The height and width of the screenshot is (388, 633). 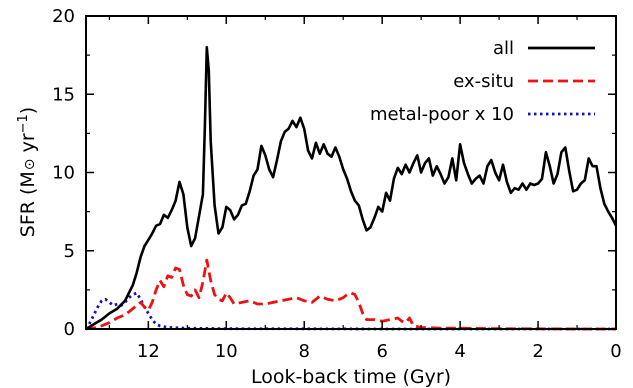 What do you see at coordinates (63, 94) in the screenshot?
I see `y-tick-label: 15` at bounding box center [63, 94].